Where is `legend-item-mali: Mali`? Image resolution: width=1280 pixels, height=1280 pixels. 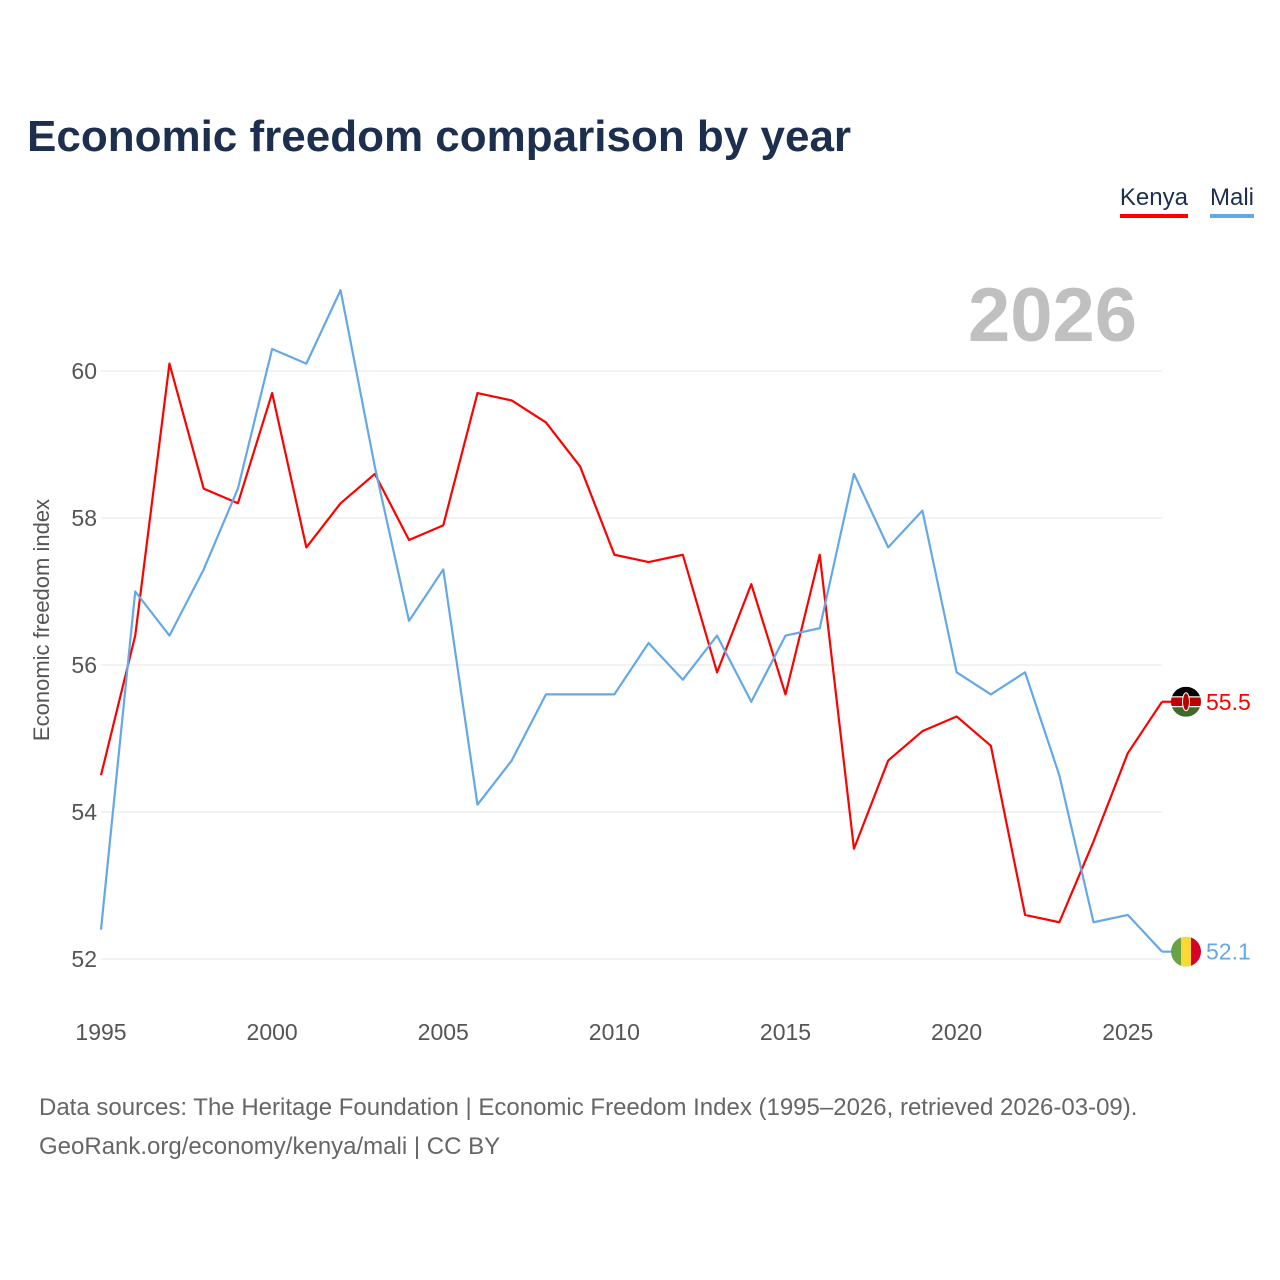
legend-item-mali: Mali is located at coordinates (1231, 201).